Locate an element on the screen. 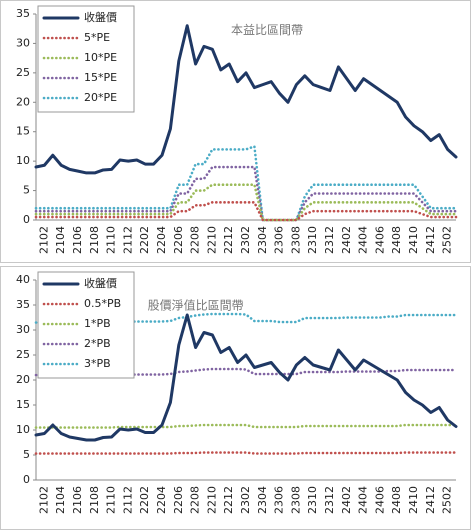 The image size is (471, 530). annotation: 股價淨值比區間帶 is located at coordinates (196, 305).